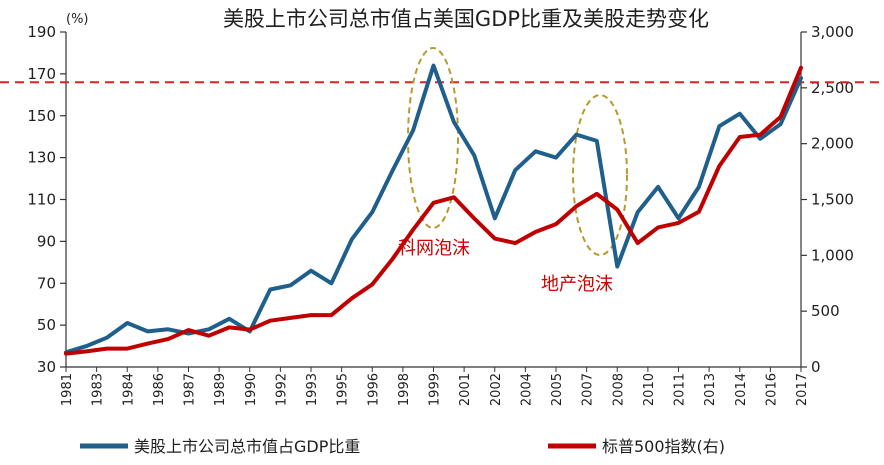 The image size is (884, 465). What do you see at coordinates (46, 241) in the screenshot?
I see `left-tick-label: 90` at bounding box center [46, 241].